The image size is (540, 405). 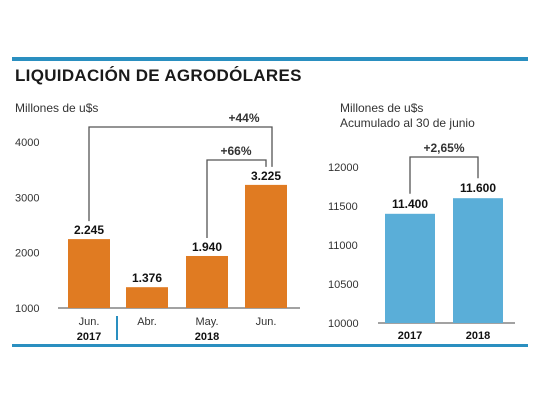 I want to click on category-label-right: 2018, so click(x=478, y=336).